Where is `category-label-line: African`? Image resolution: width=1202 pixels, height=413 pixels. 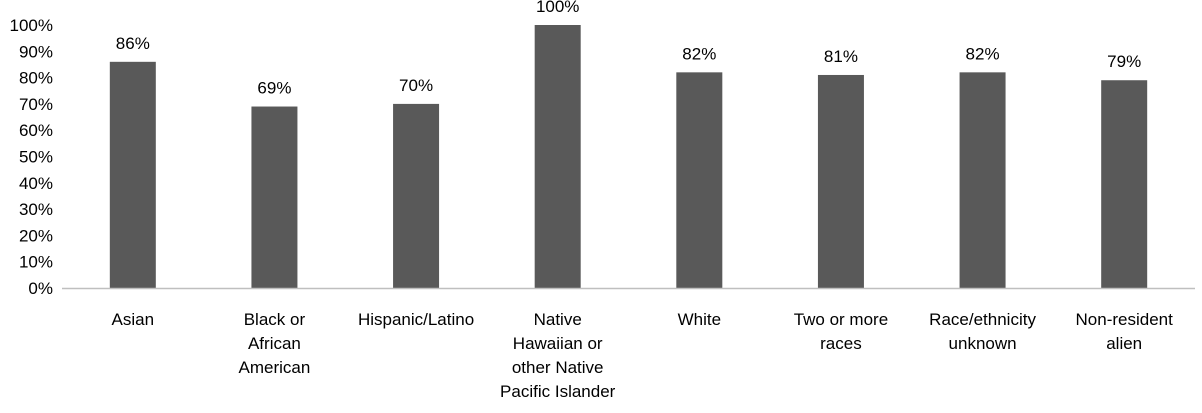
category-label-line: African is located at coordinates (274, 343).